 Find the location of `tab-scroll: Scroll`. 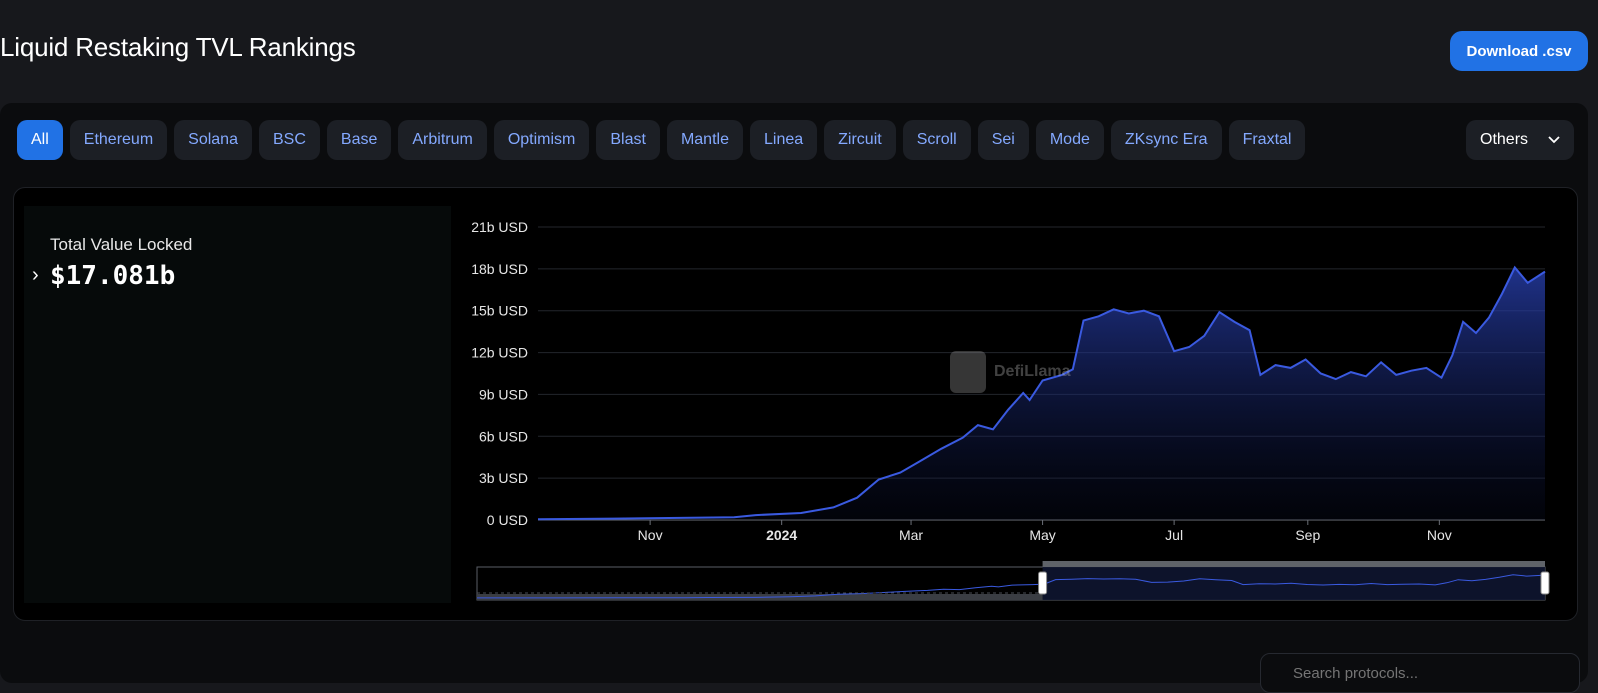

tab-scroll: Scroll is located at coordinates (936, 140).